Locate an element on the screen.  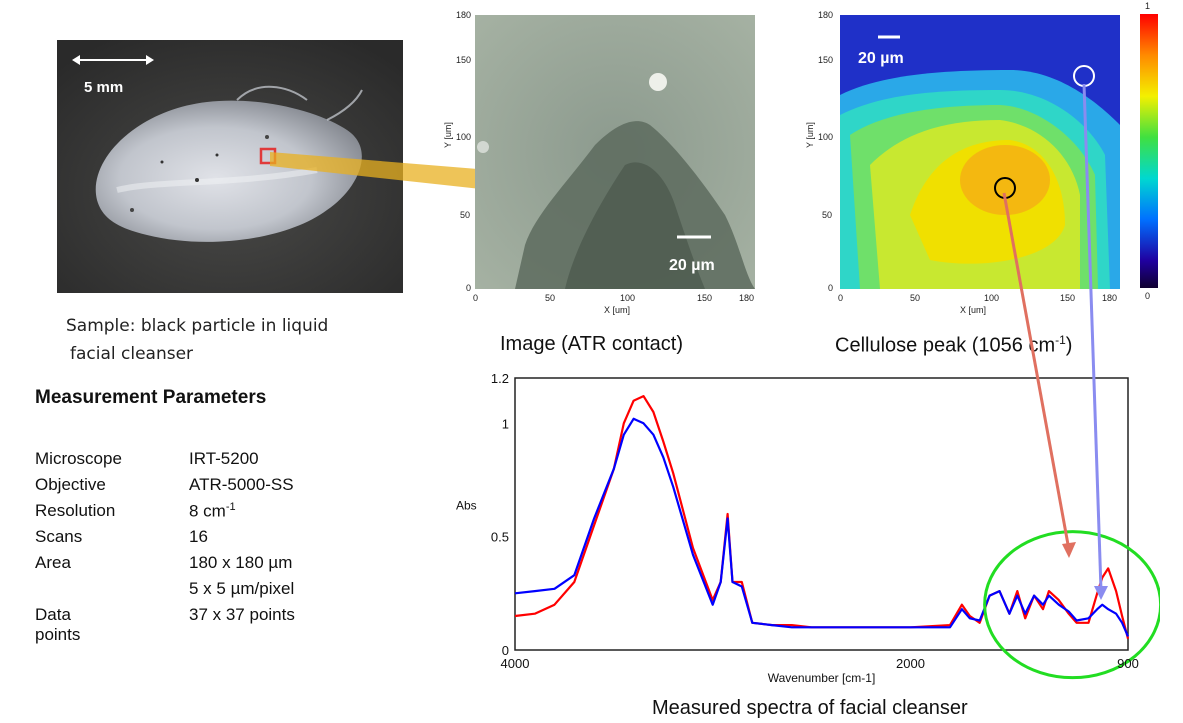
parameter-value: 37 x 37 points is located at coordinates (242, 614).